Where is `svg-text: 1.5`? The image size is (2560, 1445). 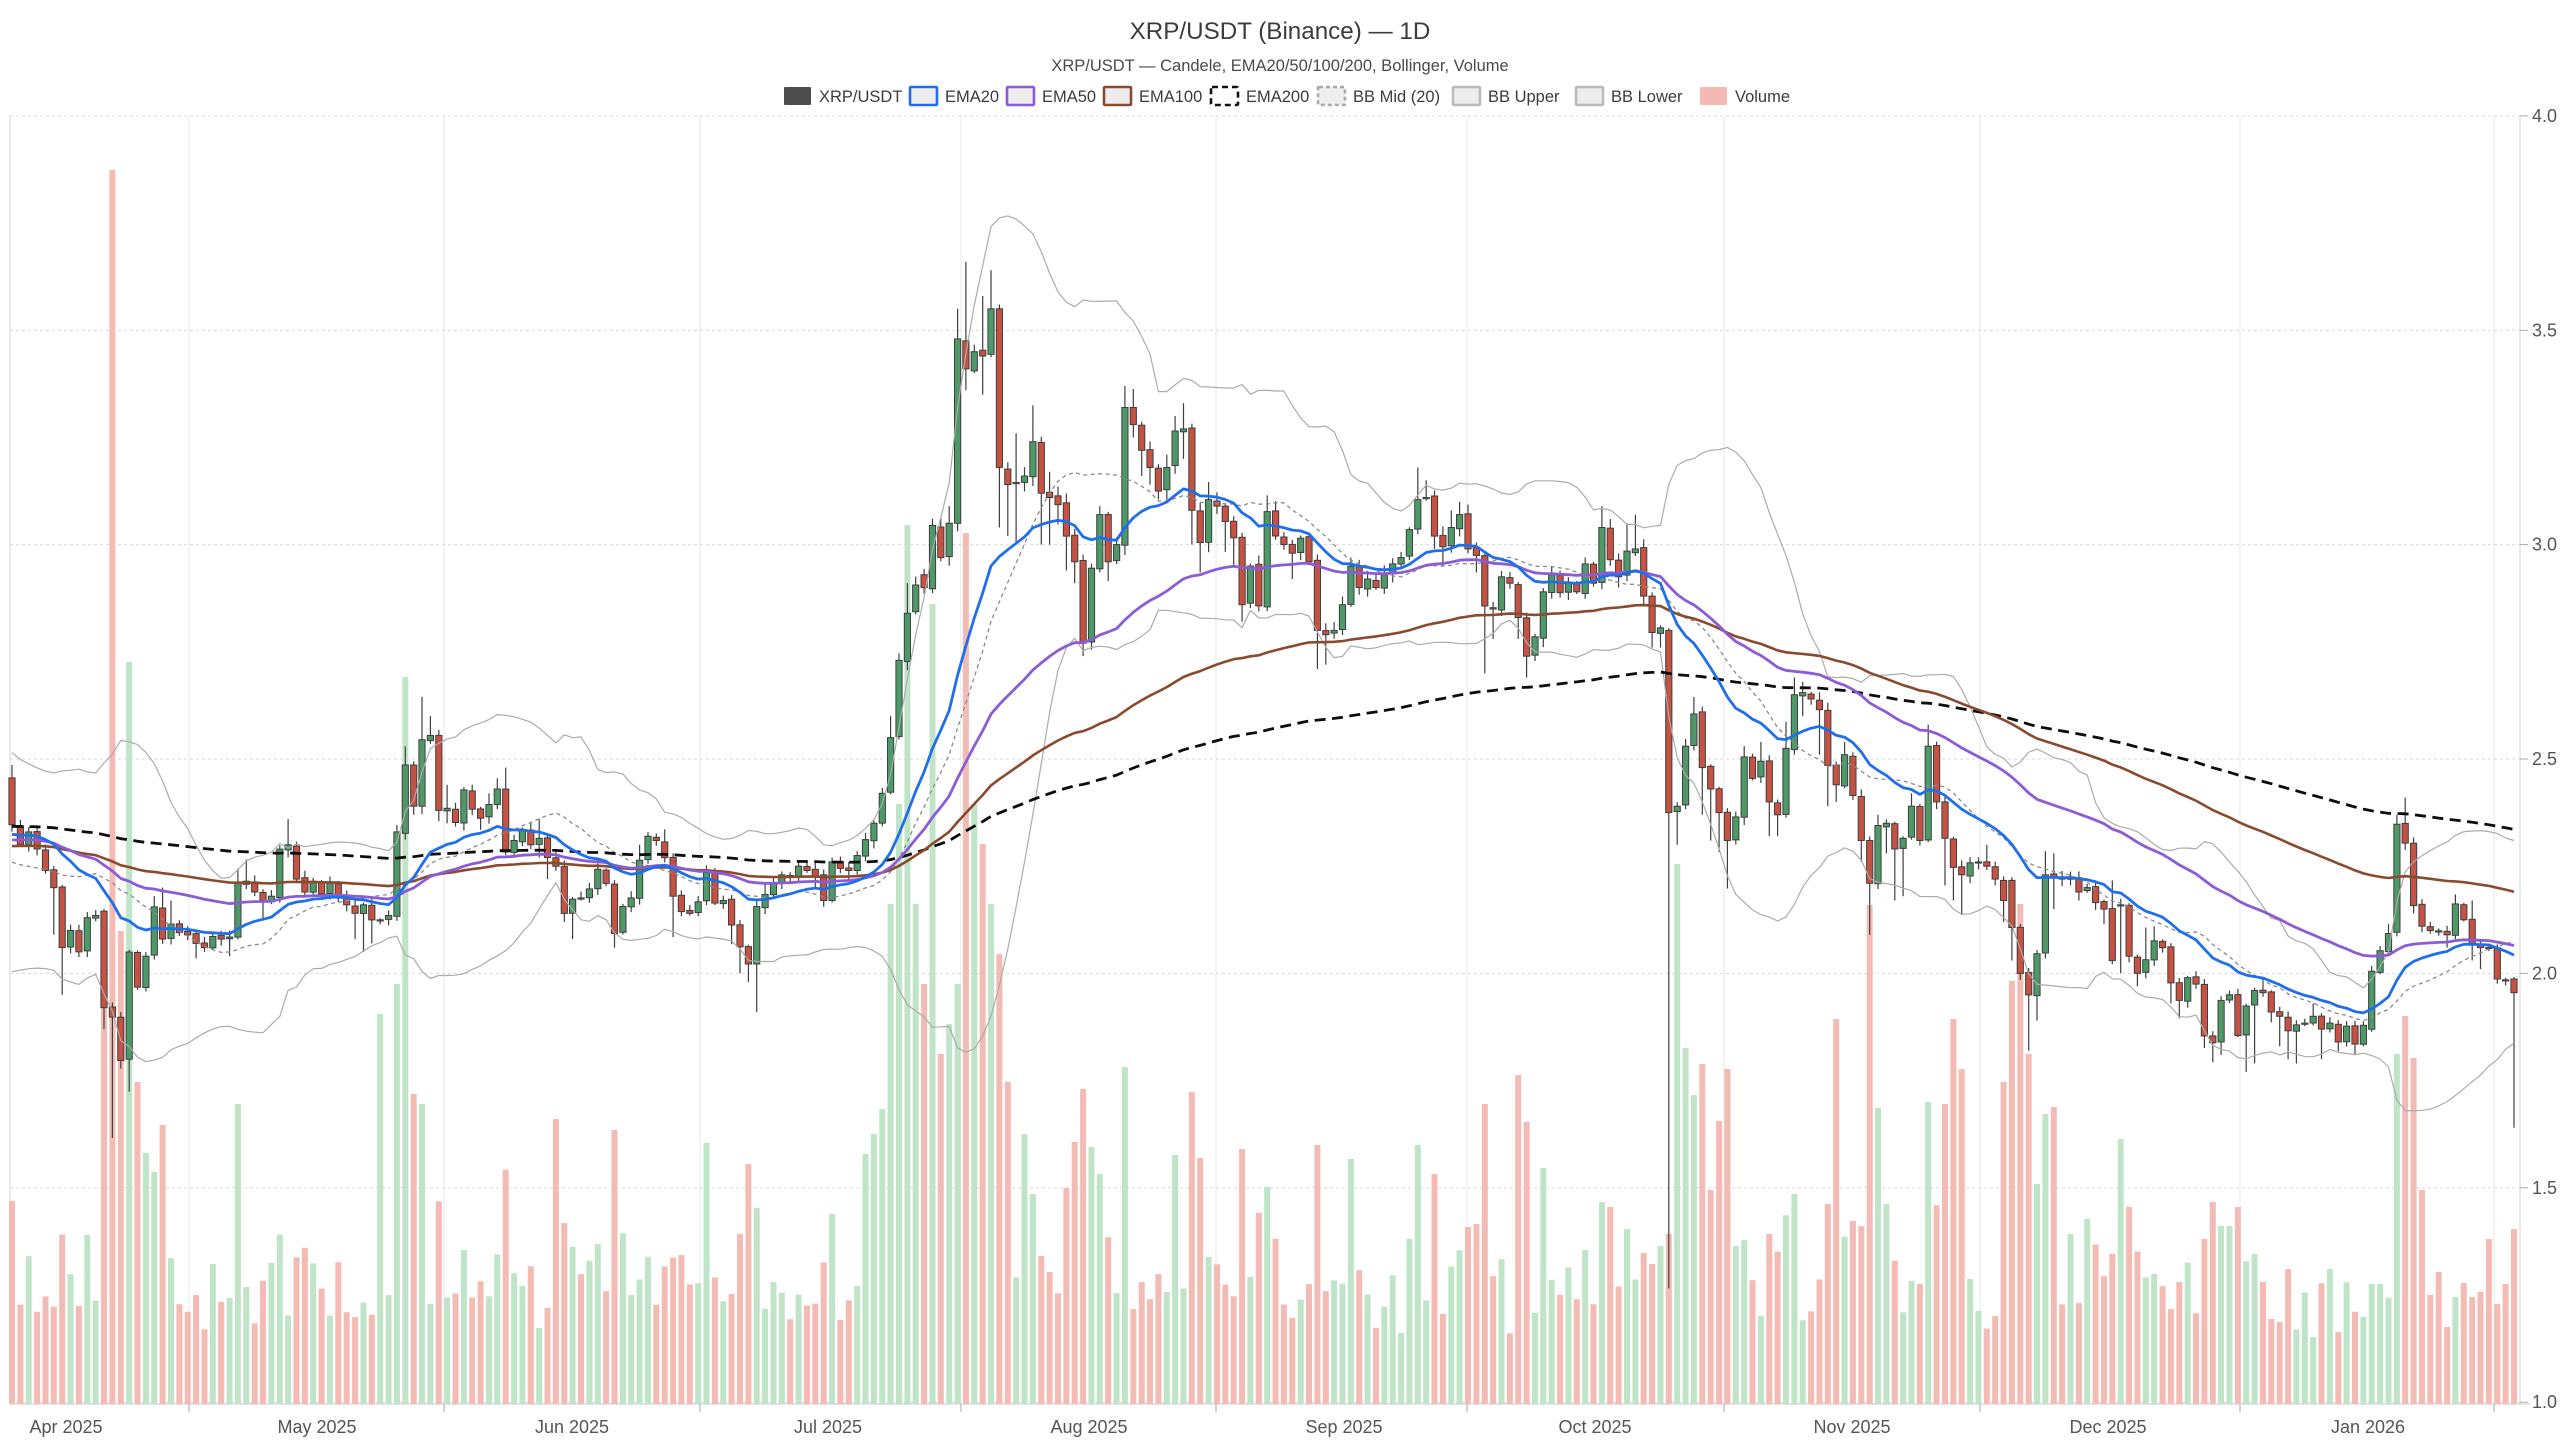
svg-text: 1.5 is located at coordinates (2544, 1188).